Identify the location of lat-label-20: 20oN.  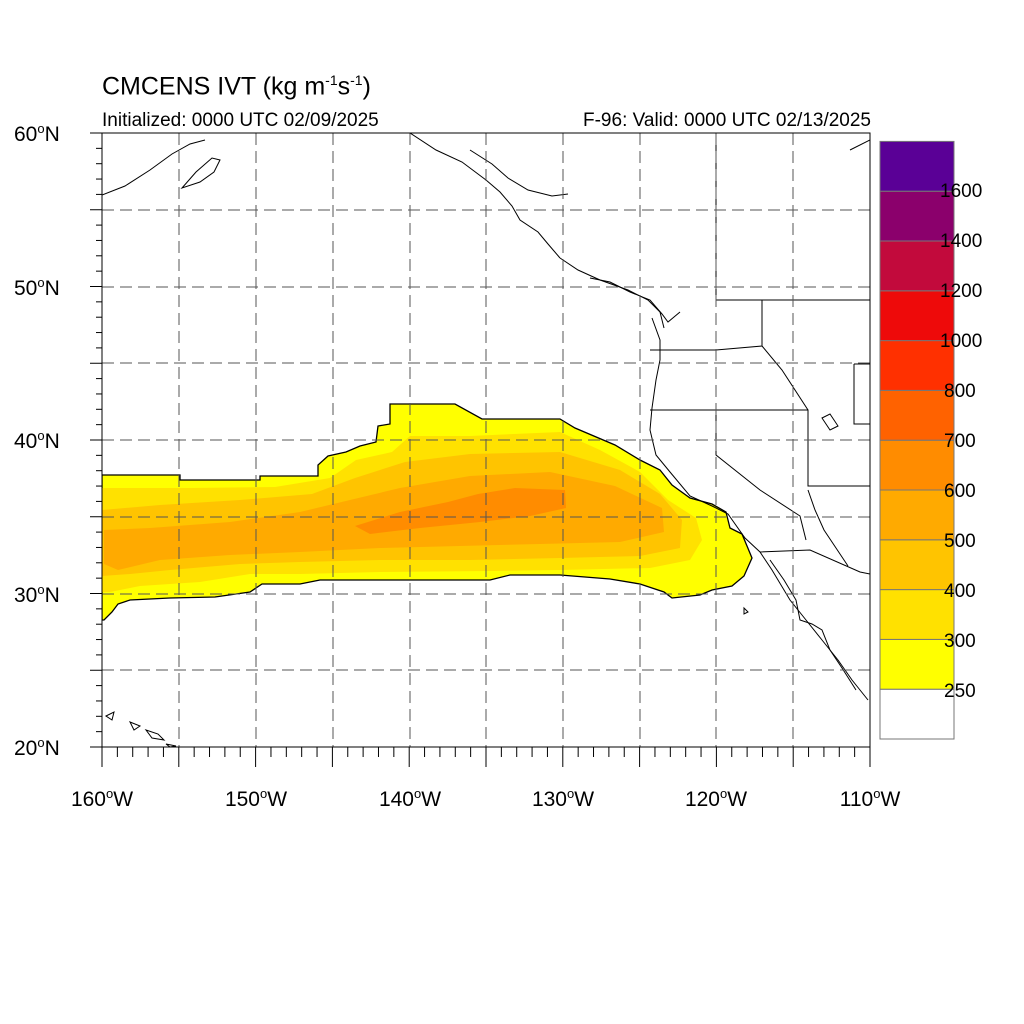
(37, 747).